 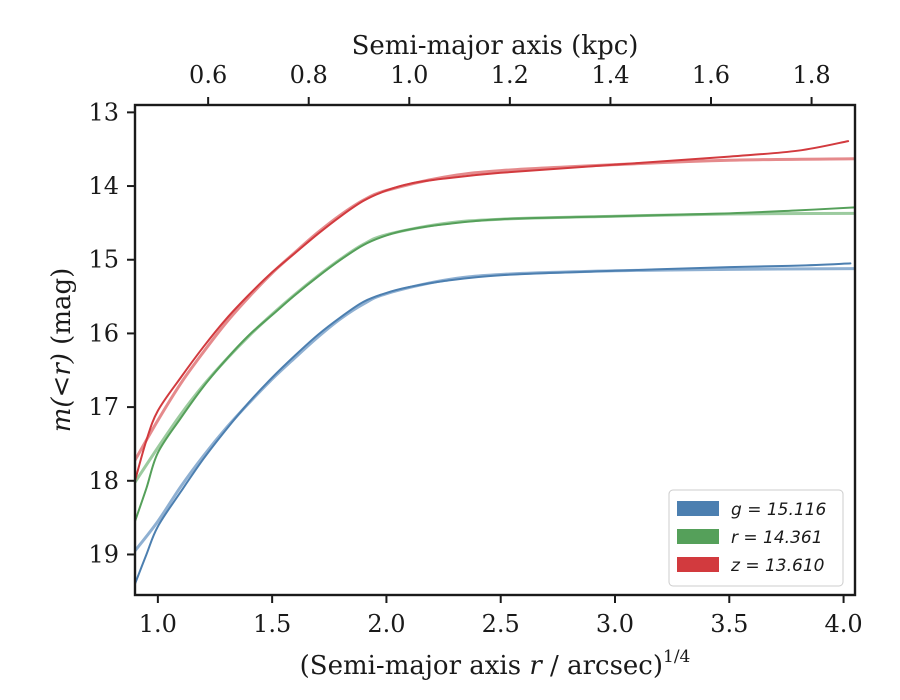 I want to click on top-tick-label: 1.4, so click(x=610, y=75).